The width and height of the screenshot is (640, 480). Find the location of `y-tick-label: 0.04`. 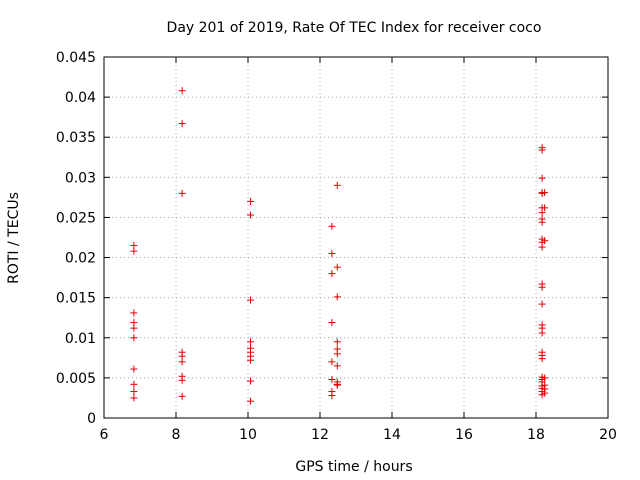

y-tick-label: 0.04 is located at coordinates (80, 98).